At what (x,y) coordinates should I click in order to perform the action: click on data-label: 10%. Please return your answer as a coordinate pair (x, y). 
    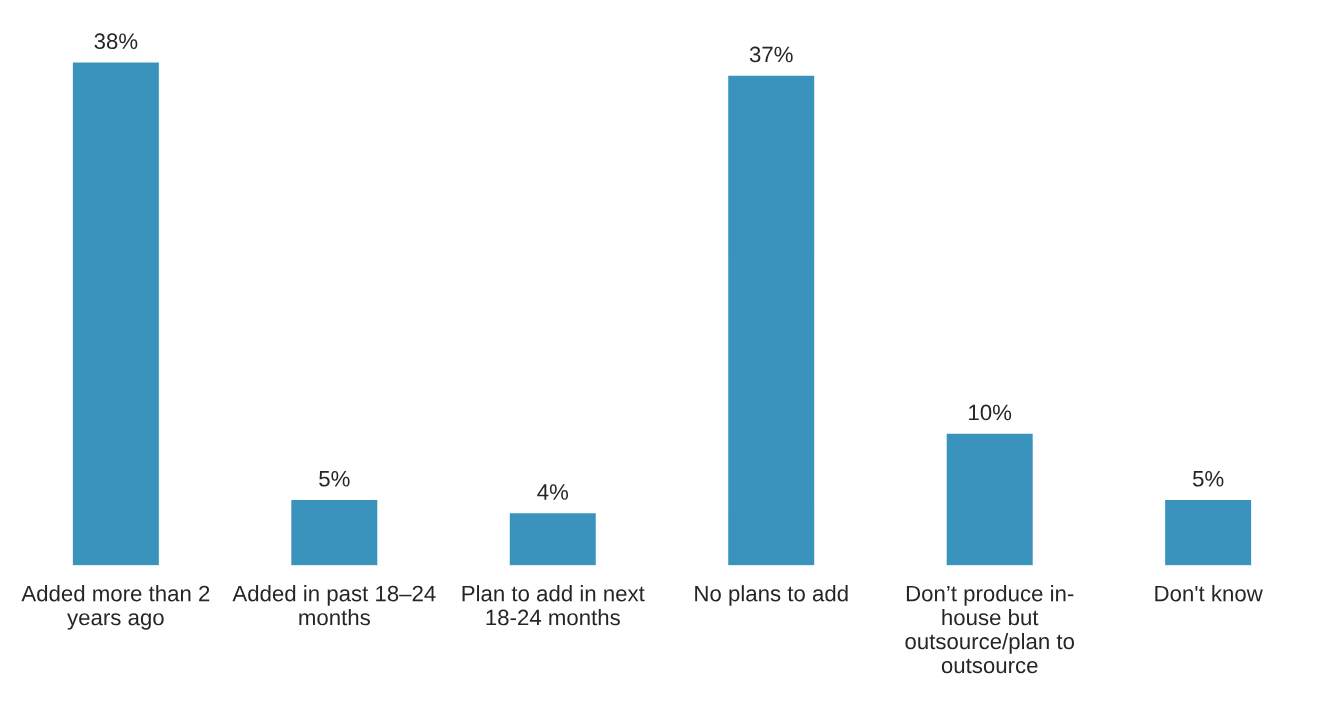
    Looking at the image, I should click on (990, 412).